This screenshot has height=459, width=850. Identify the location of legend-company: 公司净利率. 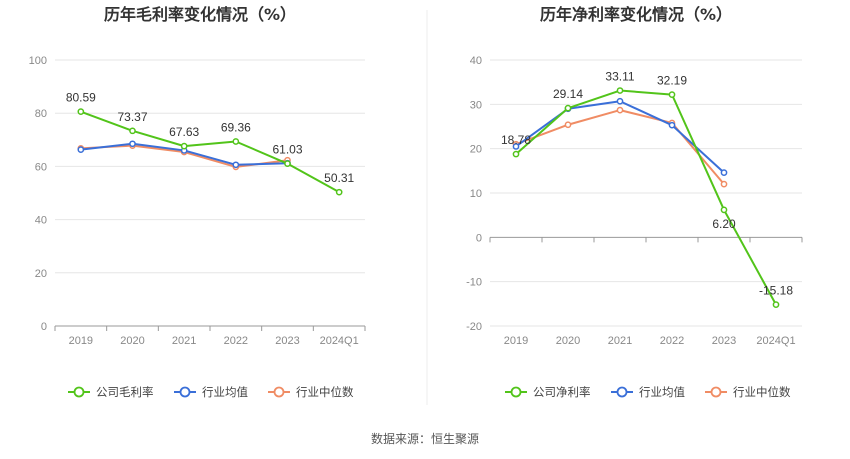
(548, 392).